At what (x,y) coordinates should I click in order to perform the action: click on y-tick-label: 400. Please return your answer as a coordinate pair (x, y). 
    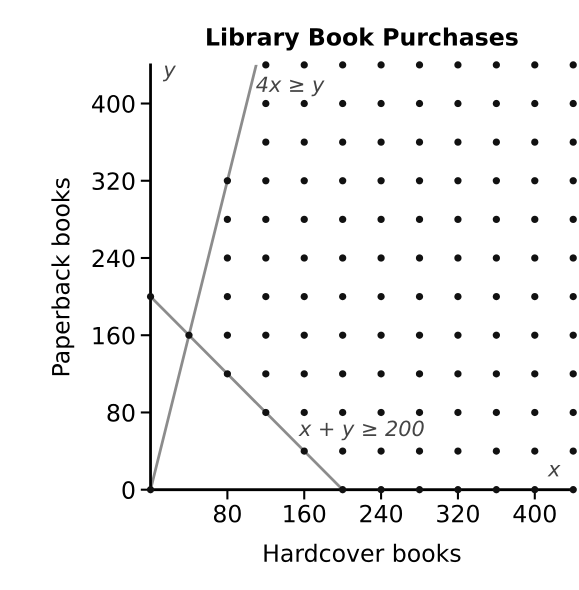
    Looking at the image, I should click on (113, 103).